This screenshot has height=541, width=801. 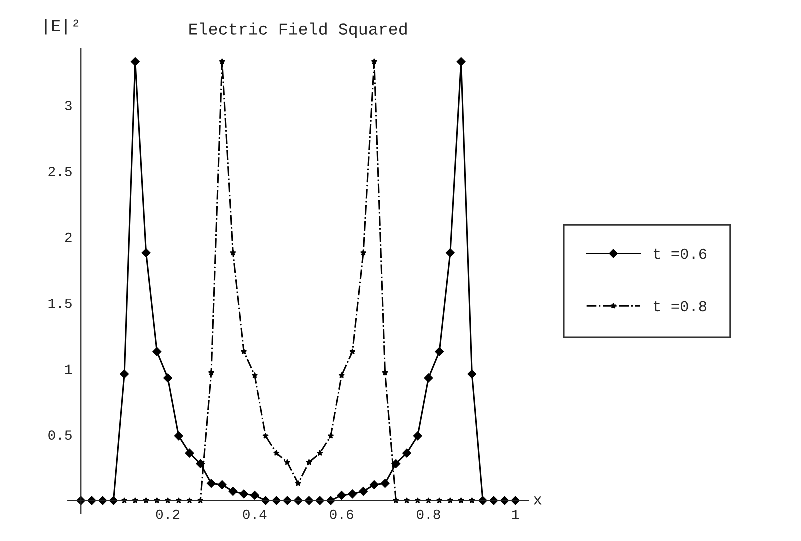 I want to click on x-tick-label: 0.4, so click(x=255, y=515).